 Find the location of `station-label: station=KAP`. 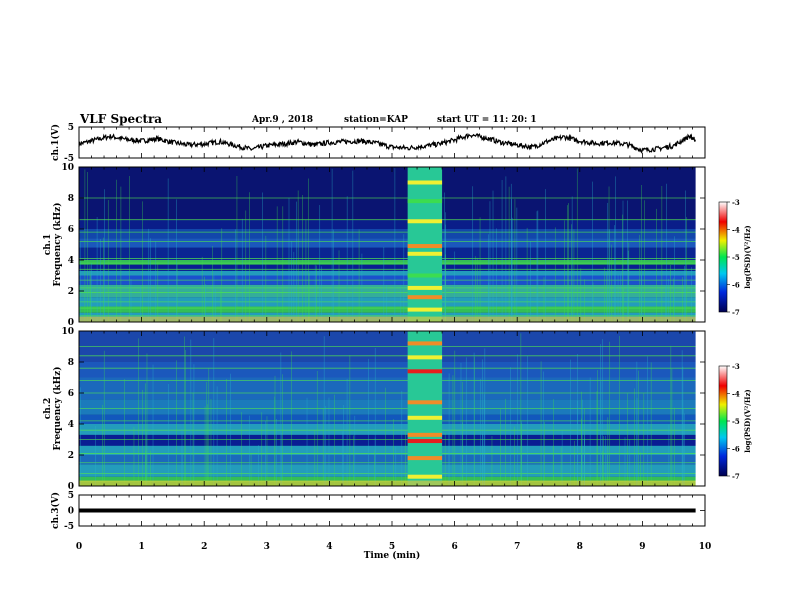

station-label: station=KAP is located at coordinates (376, 120).